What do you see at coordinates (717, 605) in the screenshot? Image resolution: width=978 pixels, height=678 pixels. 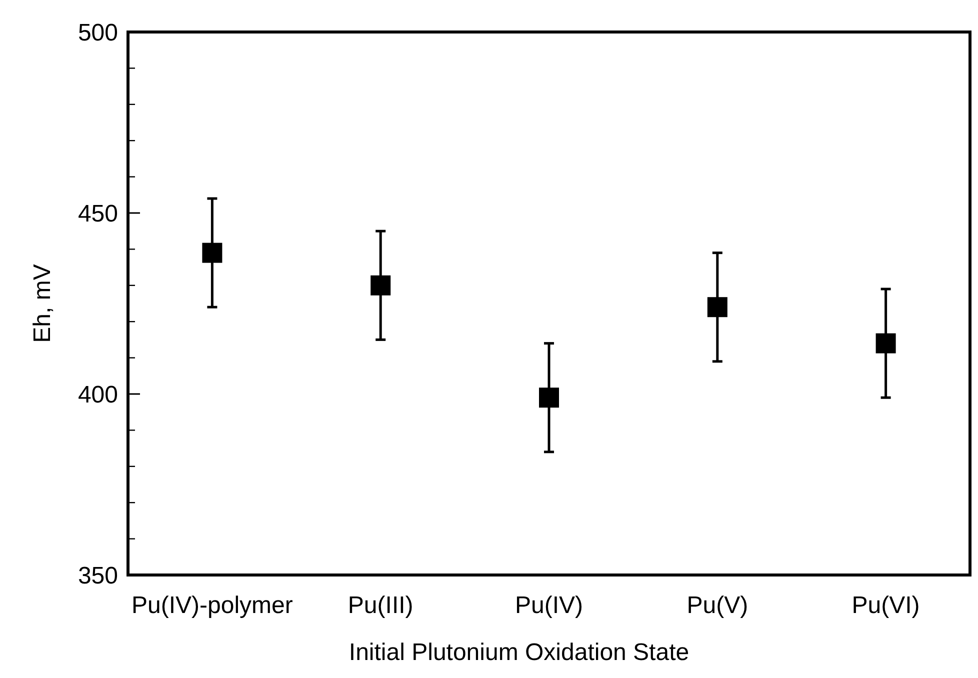 I see `x-tick-label: Pu(V)` at bounding box center [717, 605].